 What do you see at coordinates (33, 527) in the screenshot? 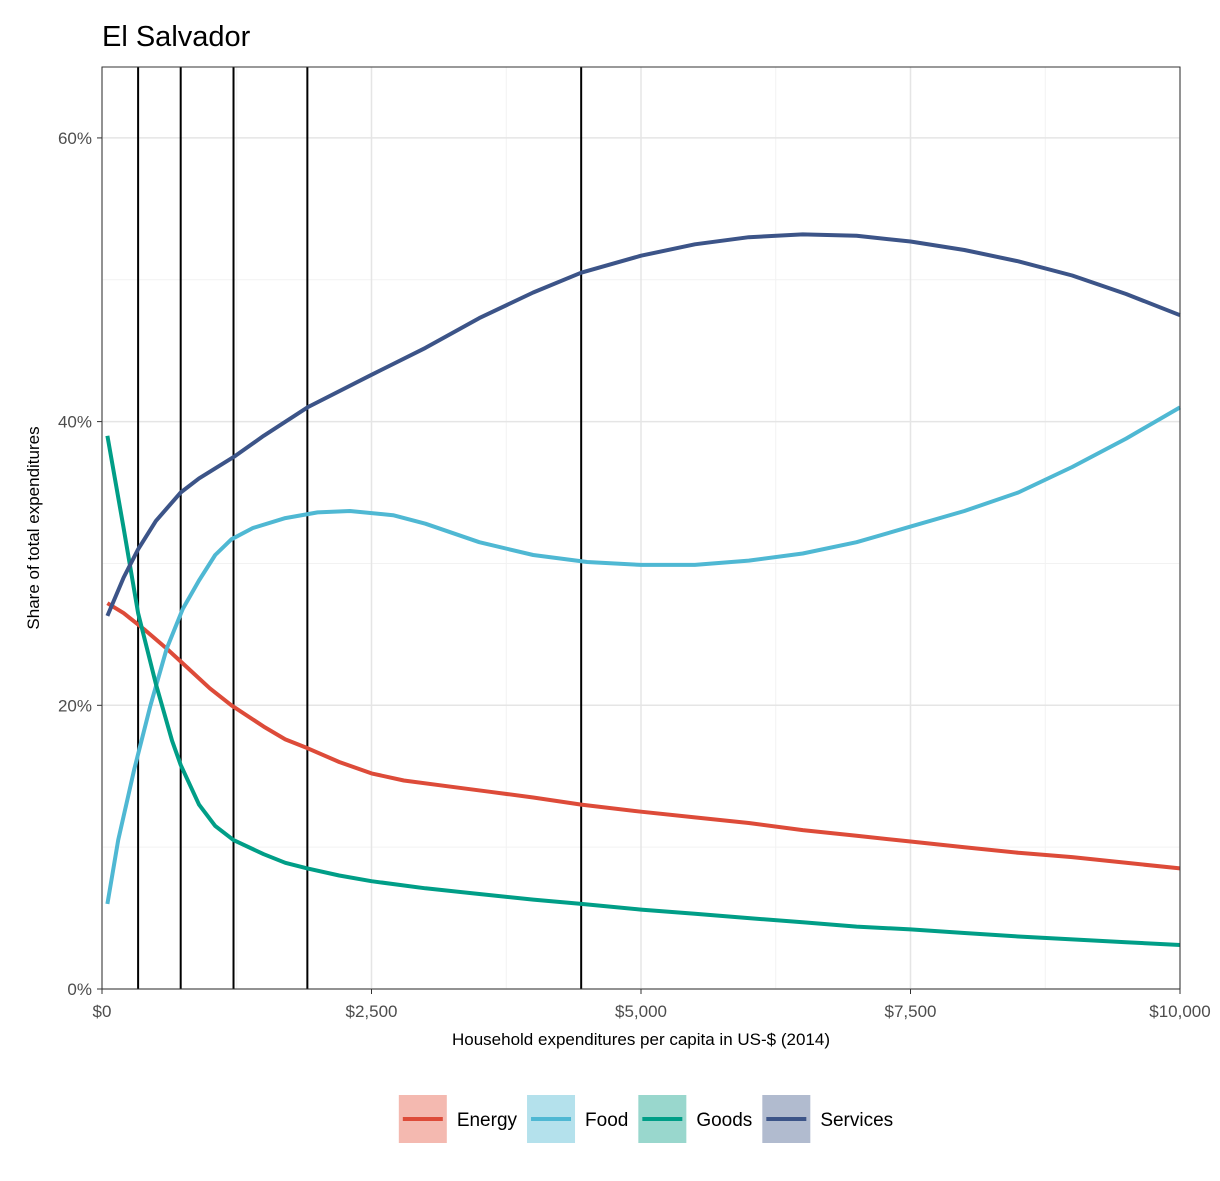
I see `y-axis-title: Share of total expenditures` at bounding box center [33, 527].